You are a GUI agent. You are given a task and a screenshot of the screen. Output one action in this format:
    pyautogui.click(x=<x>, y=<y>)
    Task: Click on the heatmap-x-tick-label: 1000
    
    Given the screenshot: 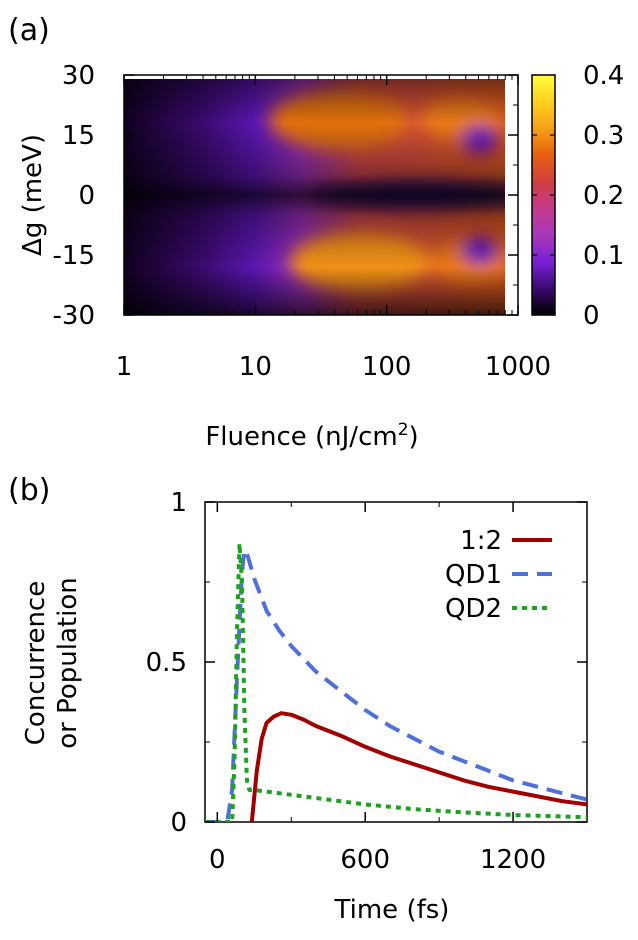 What is the action you would take?
    pyautogui.click(x=518, y=367)
    